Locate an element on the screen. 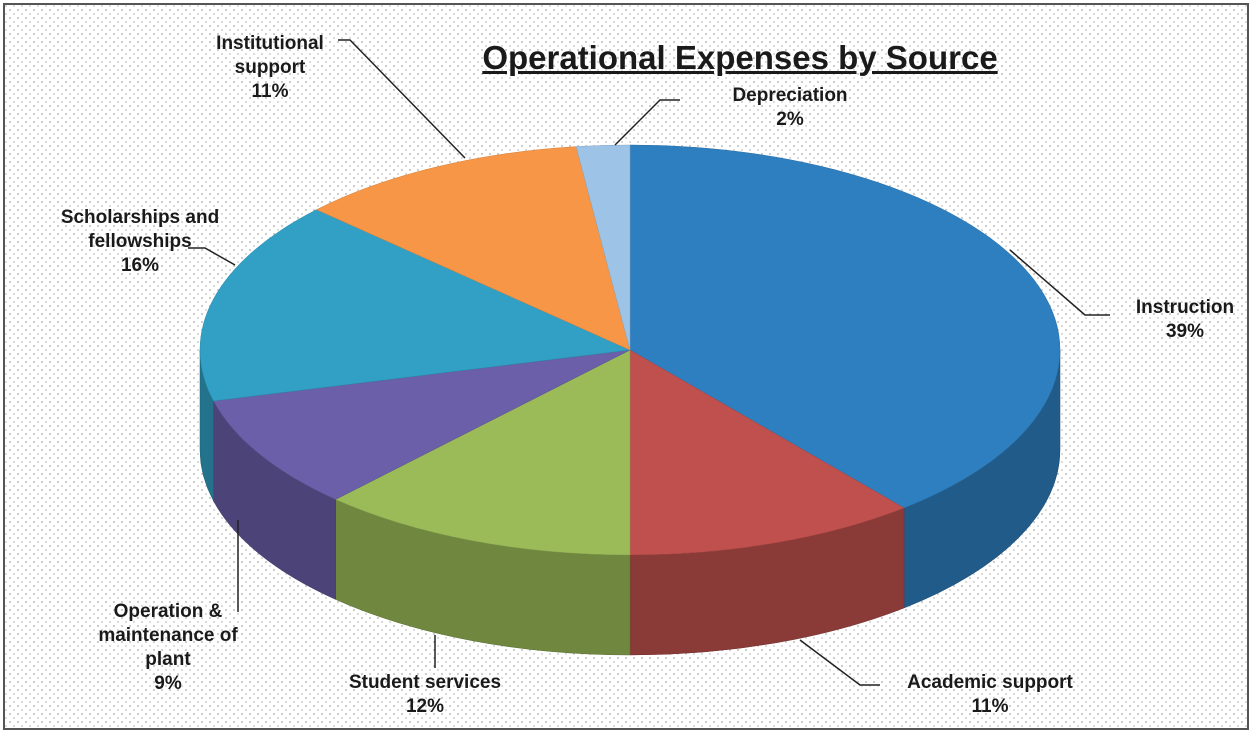  value-label: 12% is located at coordinates (425, 706).